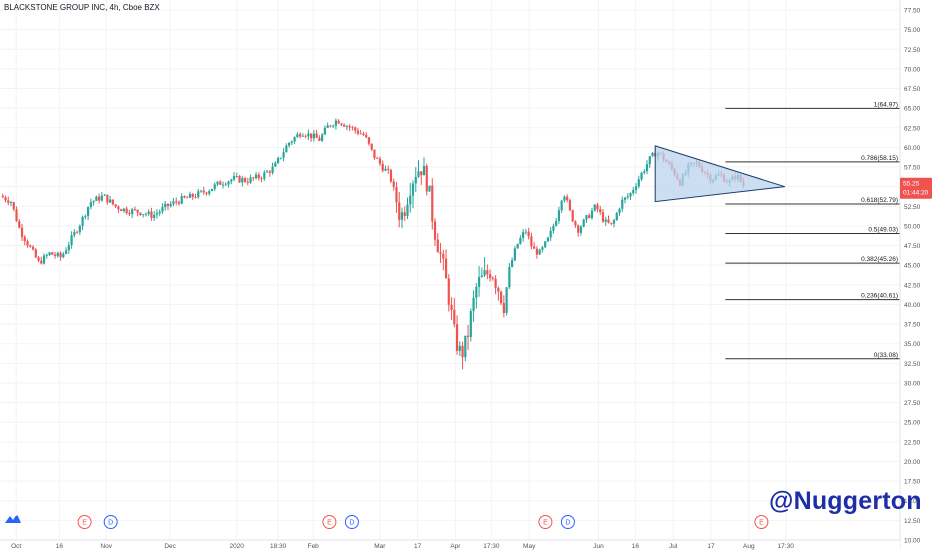  What do you see at coordinates (879, 200) in the screenshot?
I see `fib-level-label: 0.618(52.79)` at bounding box center [879, 200].